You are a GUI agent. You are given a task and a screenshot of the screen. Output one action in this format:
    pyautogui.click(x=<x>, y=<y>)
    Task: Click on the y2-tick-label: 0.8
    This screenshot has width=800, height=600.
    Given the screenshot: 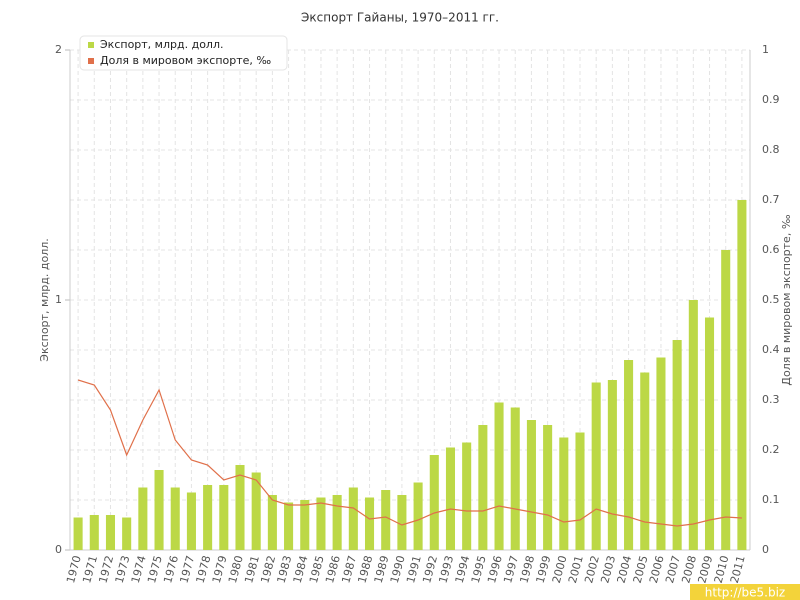 What is the action you would take?
    pyautogui.click(x=771, y=149)
    